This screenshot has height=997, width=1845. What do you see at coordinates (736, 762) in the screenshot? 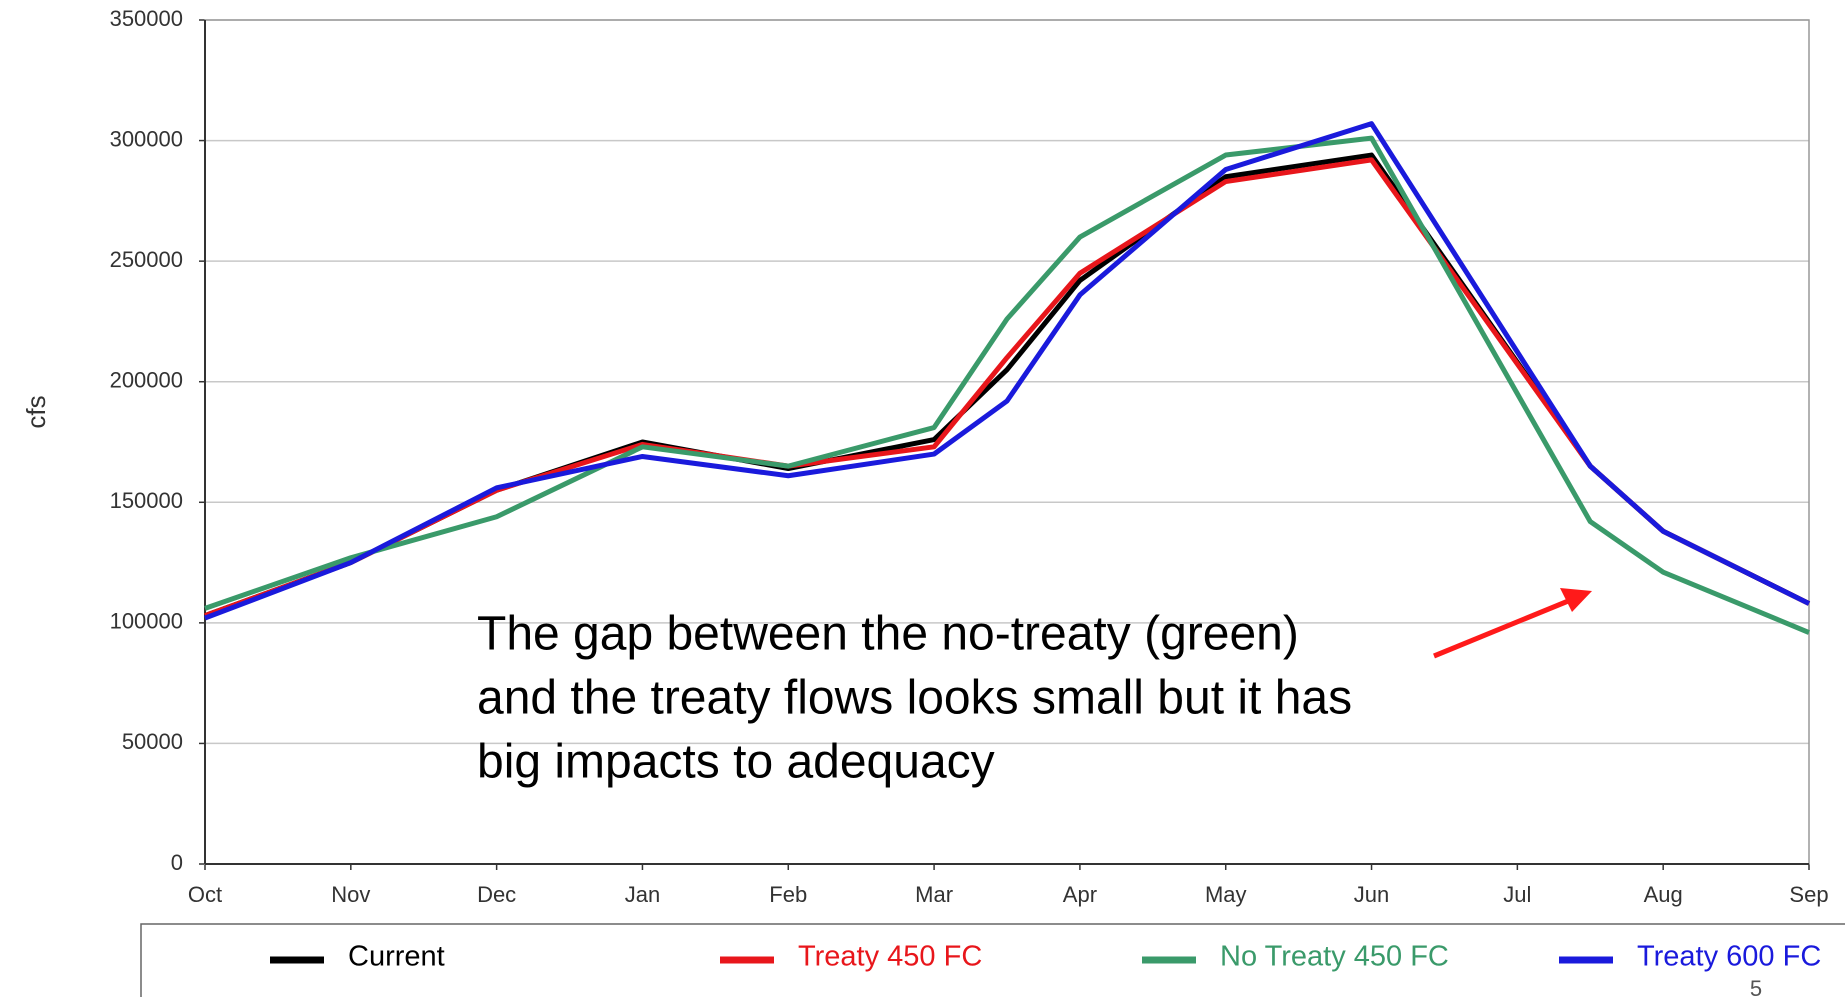
I see `annotation-text: big impacts to adequacy` at bounding box center [736, 762].